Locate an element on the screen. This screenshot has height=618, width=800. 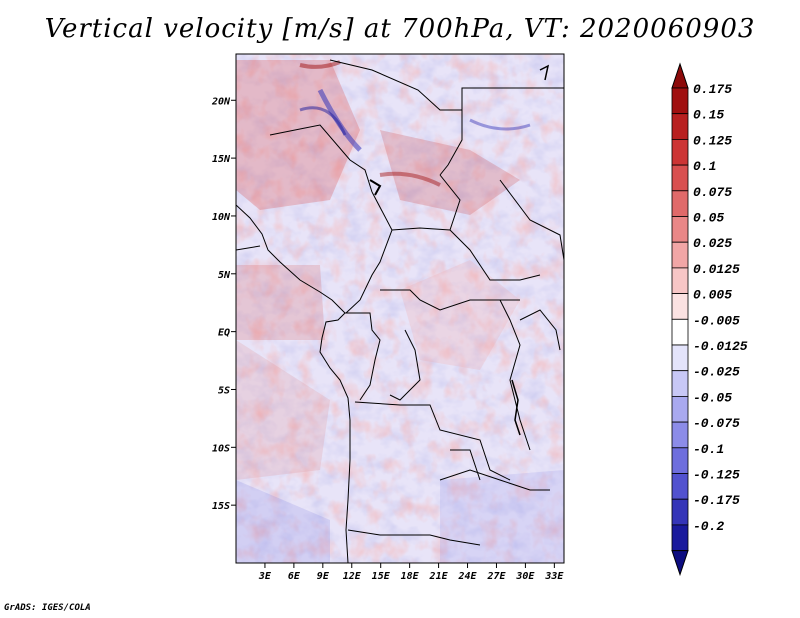
x-tick-label: 15E is located at coordinates (381, 576).